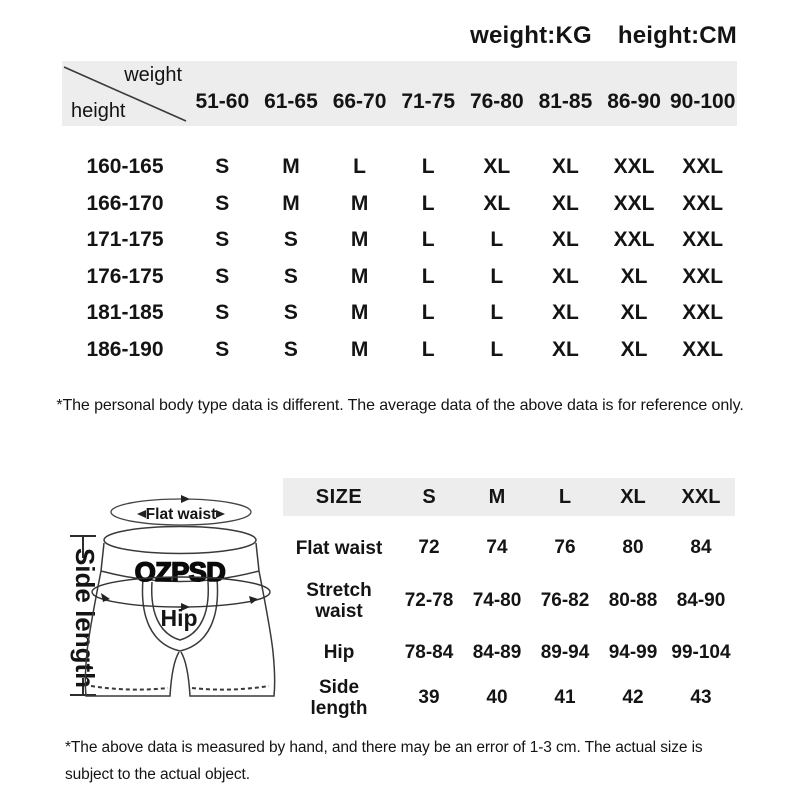 The width and height of the screenshot is (800, 800). I want to click on hip-label: Hip, so click(178, 618).